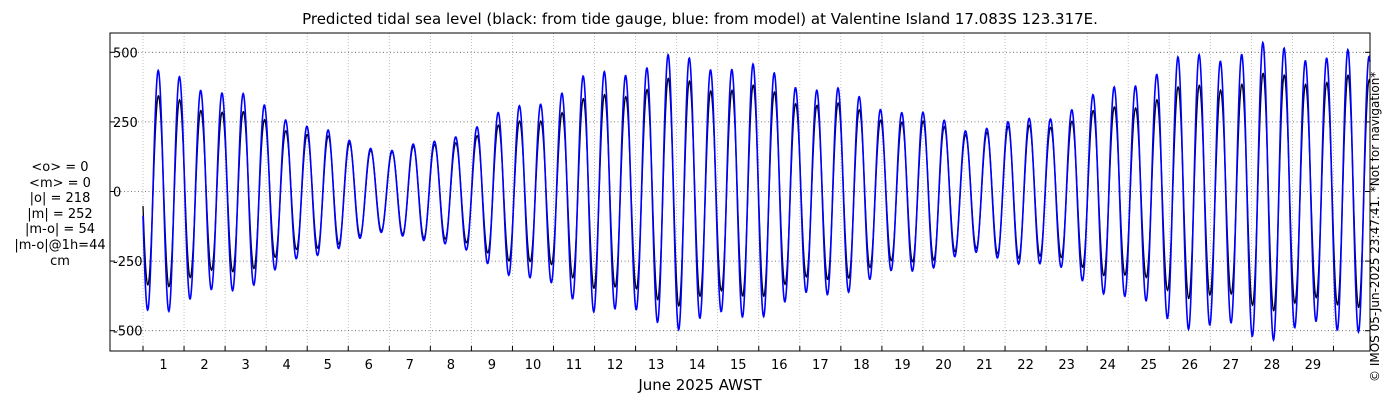  Describe the element at coordinates (245, 365) in the screenshot. I see `x-tick-label-3: 3` at that location.